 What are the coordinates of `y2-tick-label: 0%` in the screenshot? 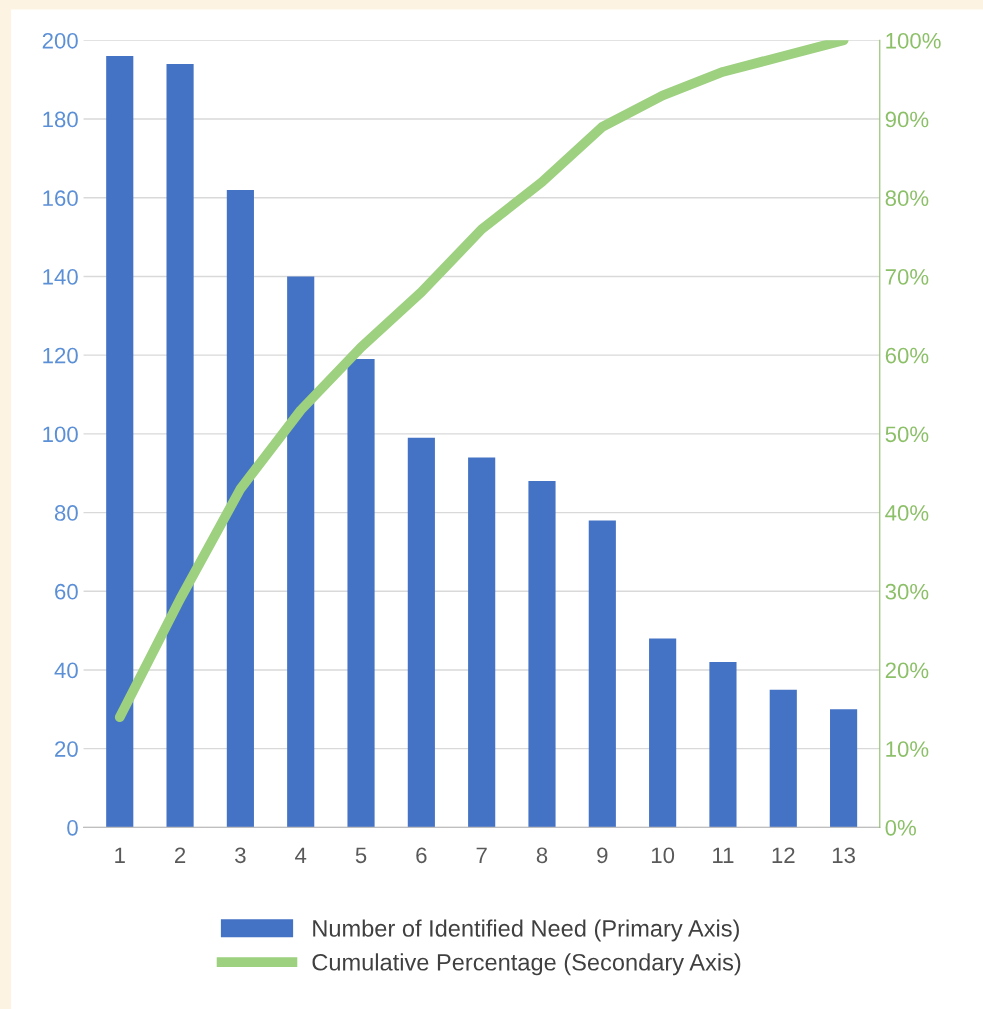 It's located at (900, 827).